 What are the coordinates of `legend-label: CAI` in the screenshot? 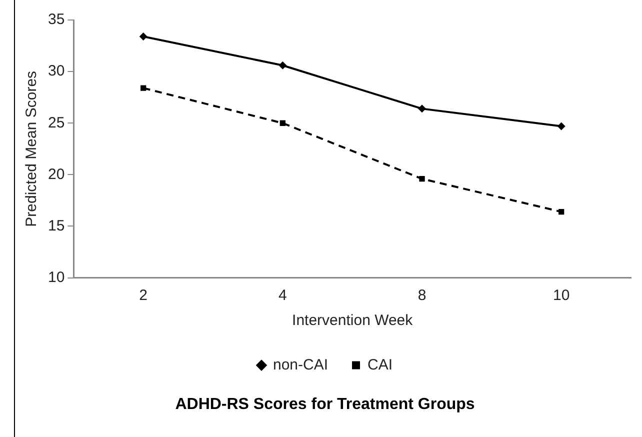 It's located at (380, 365).